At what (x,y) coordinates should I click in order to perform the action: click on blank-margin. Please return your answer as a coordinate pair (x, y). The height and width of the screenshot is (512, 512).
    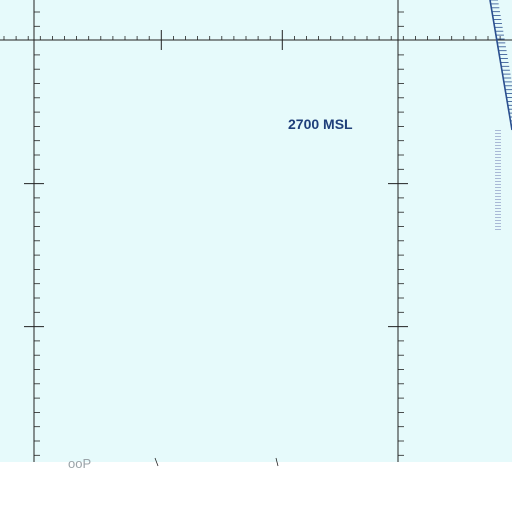
    Looking at the image, I should click on (256, 487).